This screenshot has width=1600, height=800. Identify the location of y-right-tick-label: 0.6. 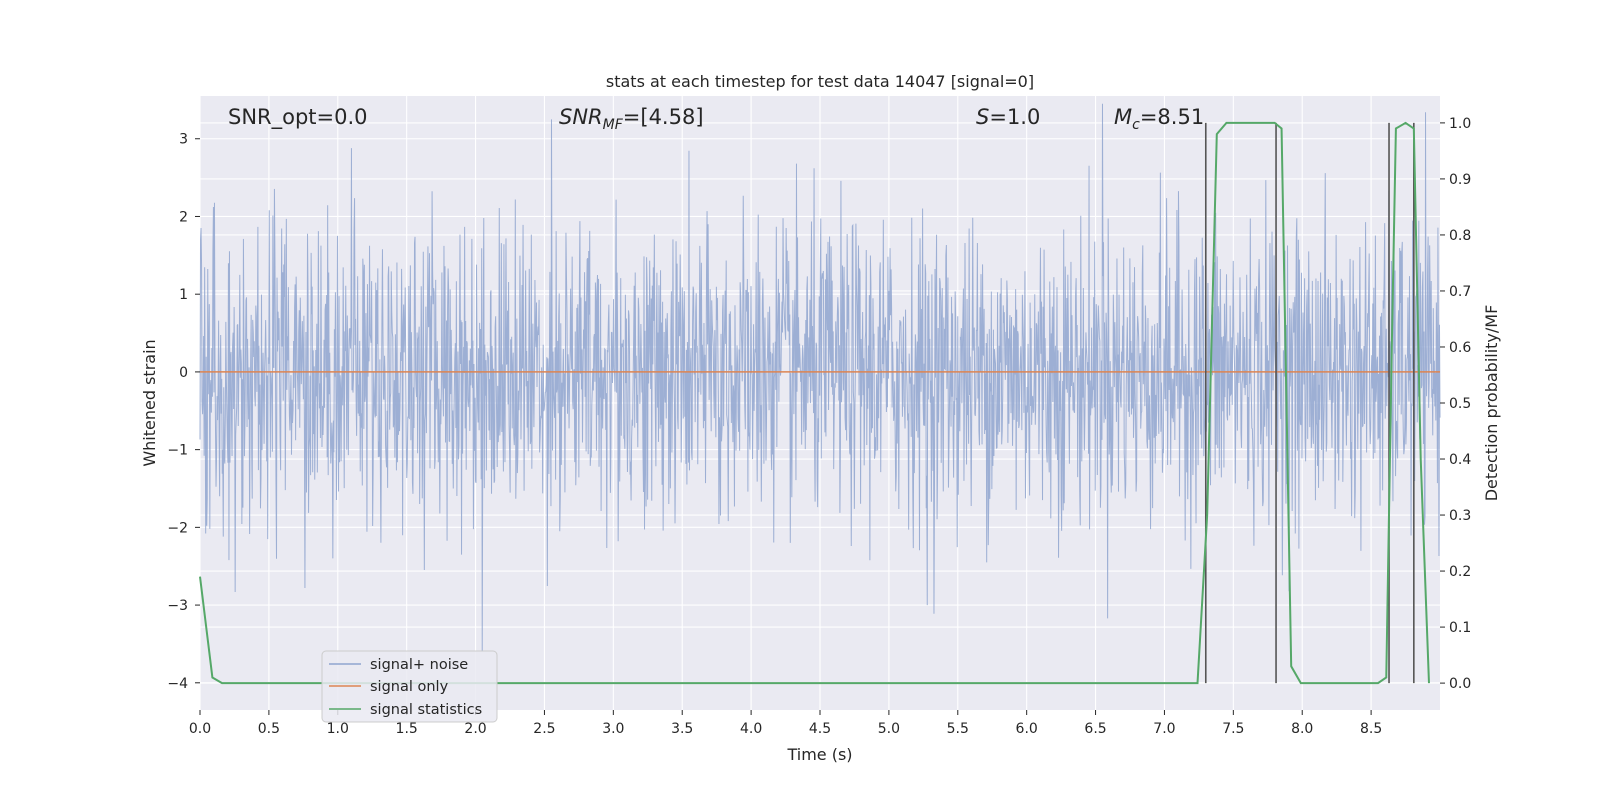
(1460, 348).